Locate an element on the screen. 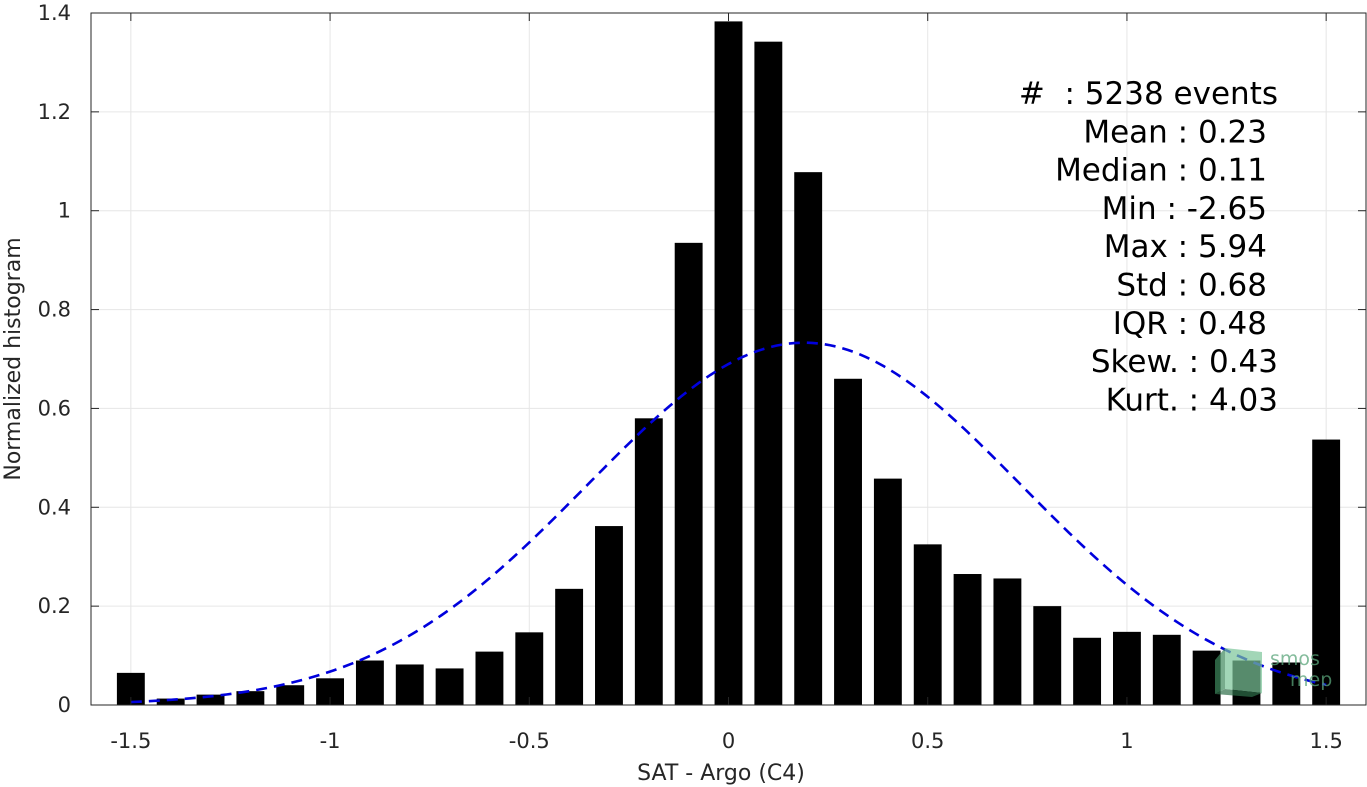  cube-icon is located at coordinates (1238, 672).